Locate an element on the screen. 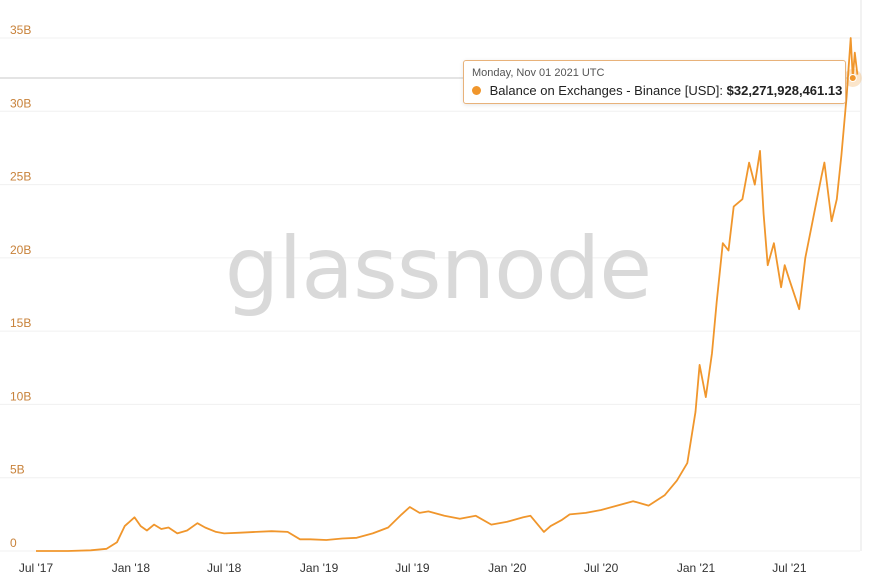 Image resolution: width=879 pixels, height=586 pixels. y-tick-label: 0 is located at coordinates (13, 543).